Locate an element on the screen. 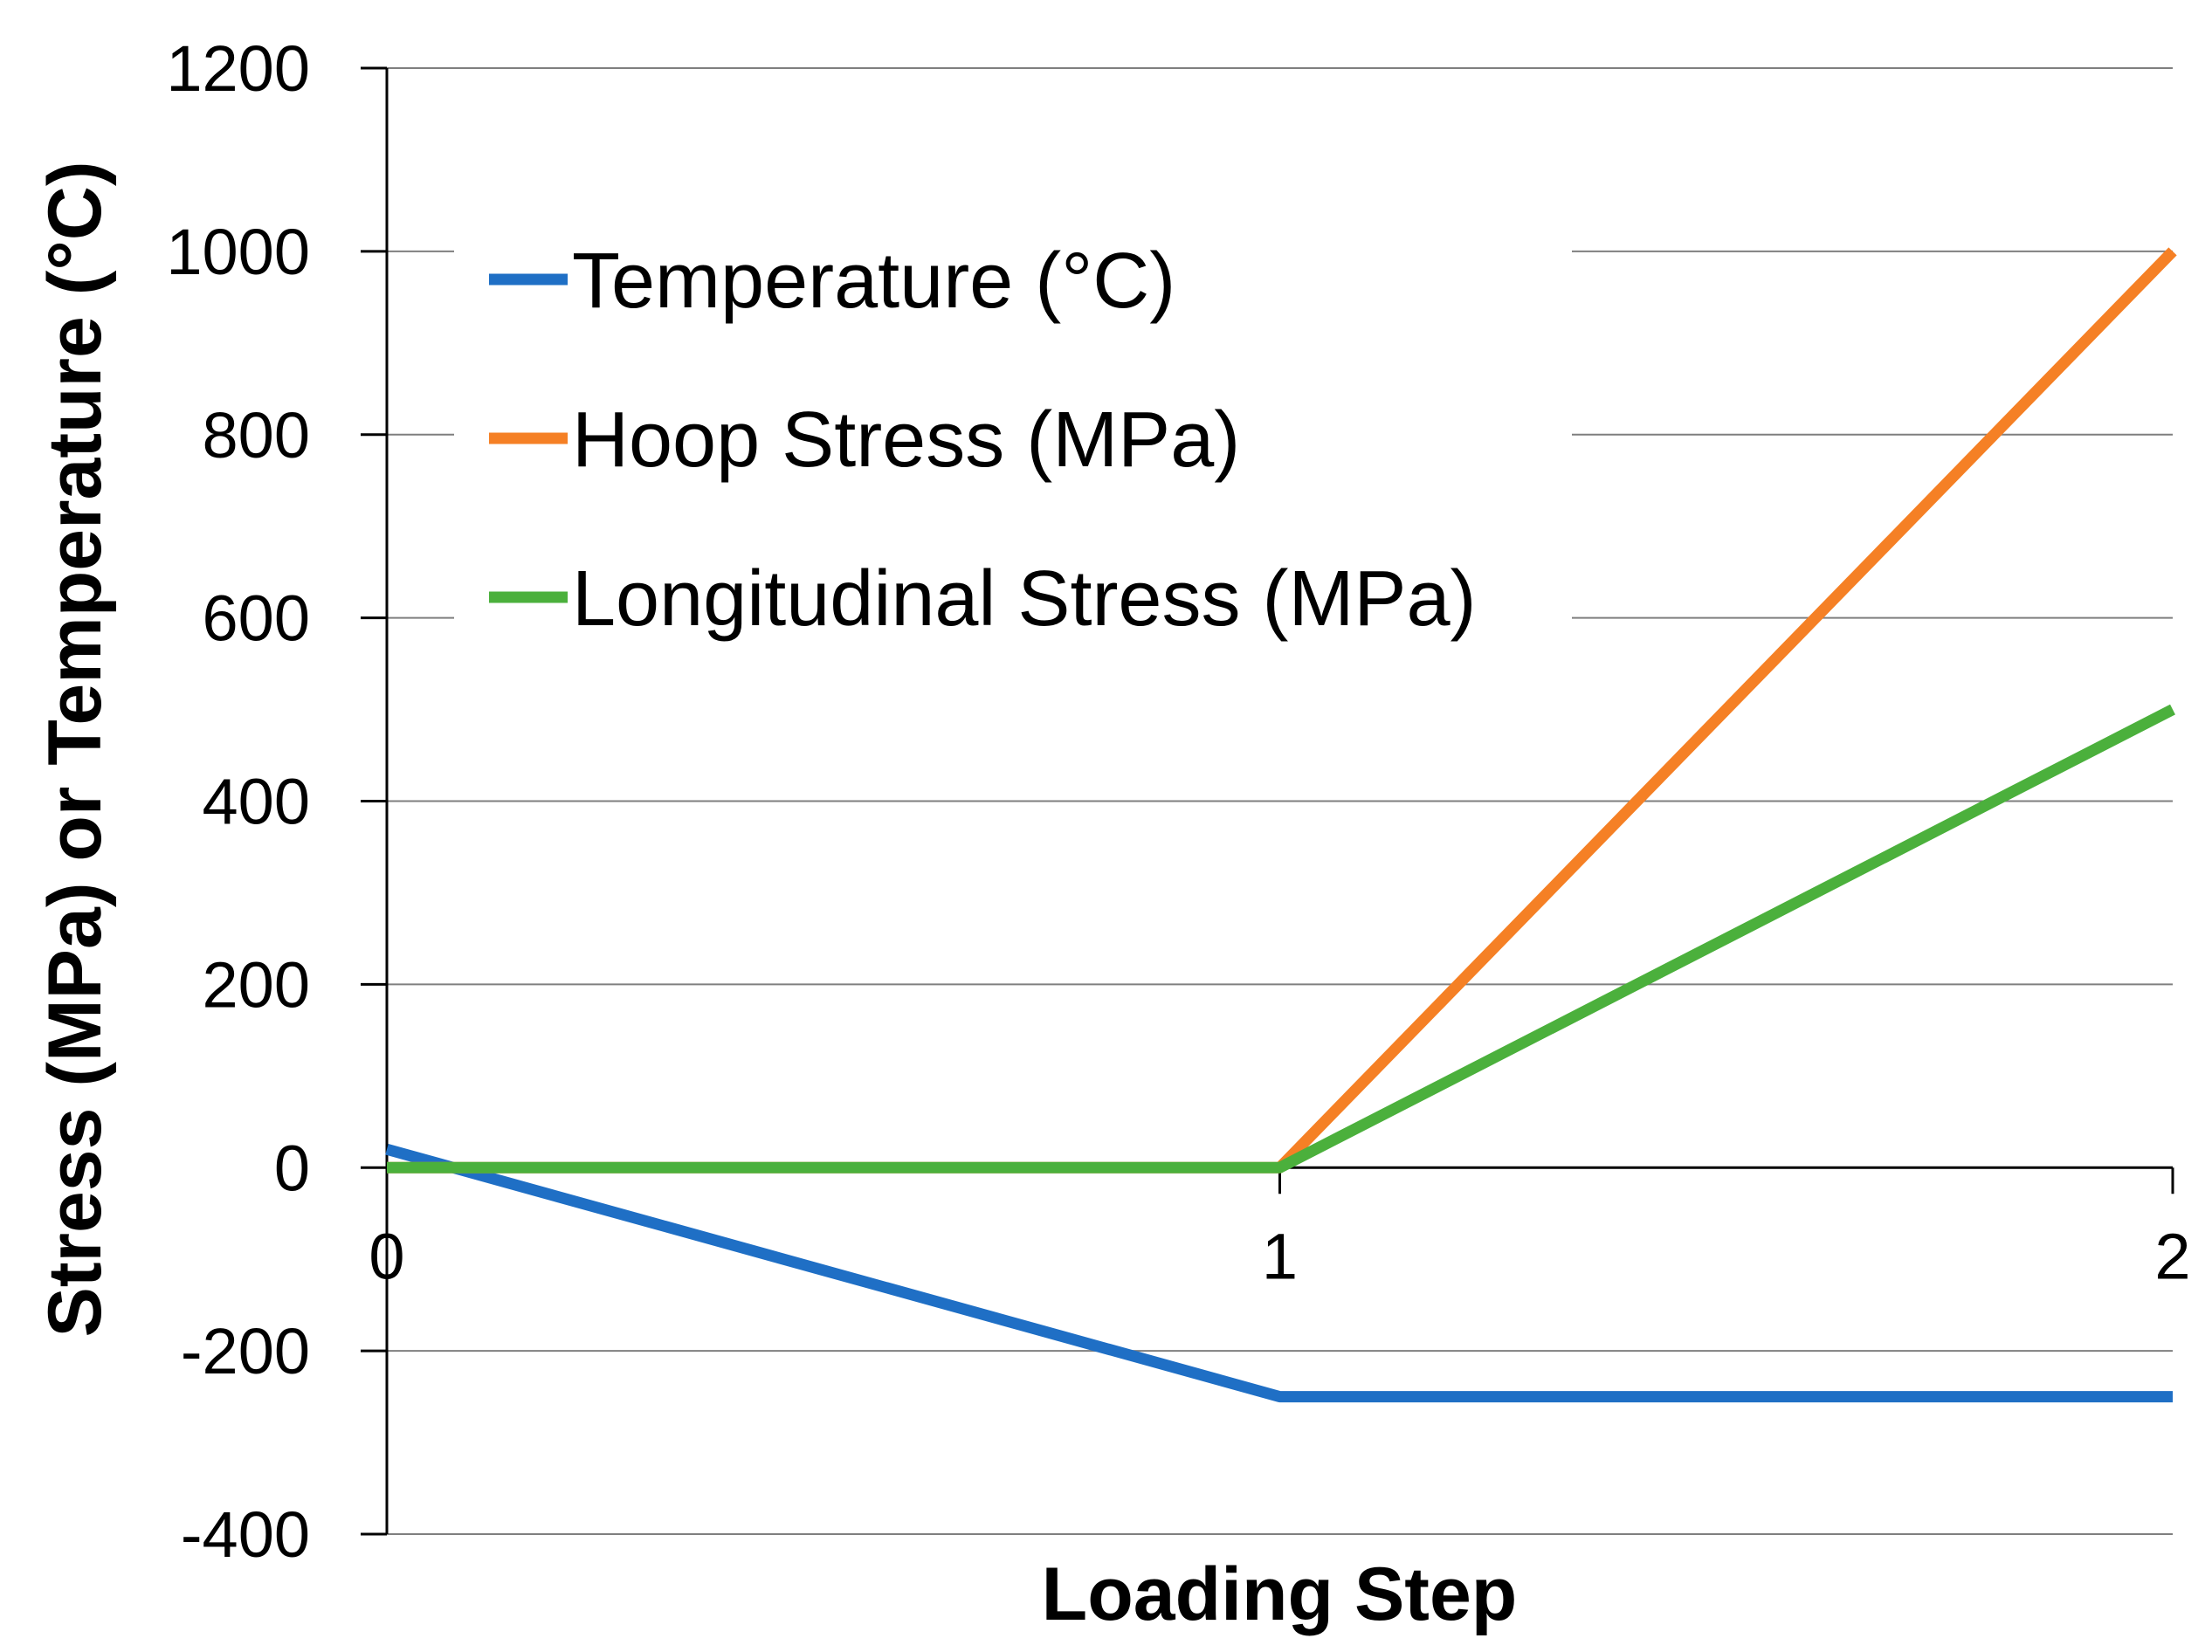  x-axis-title: Loading Step is located at coordinates (1280, 1594).